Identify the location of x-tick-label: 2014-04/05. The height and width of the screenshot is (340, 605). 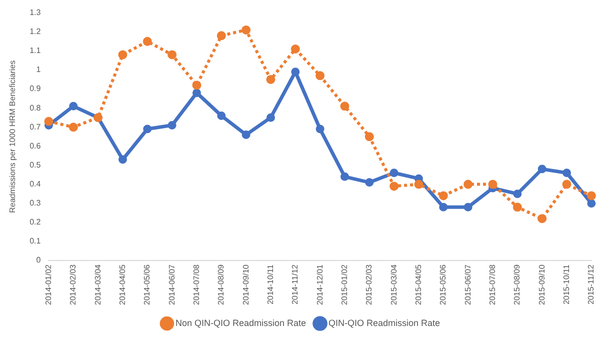
(122, 285).